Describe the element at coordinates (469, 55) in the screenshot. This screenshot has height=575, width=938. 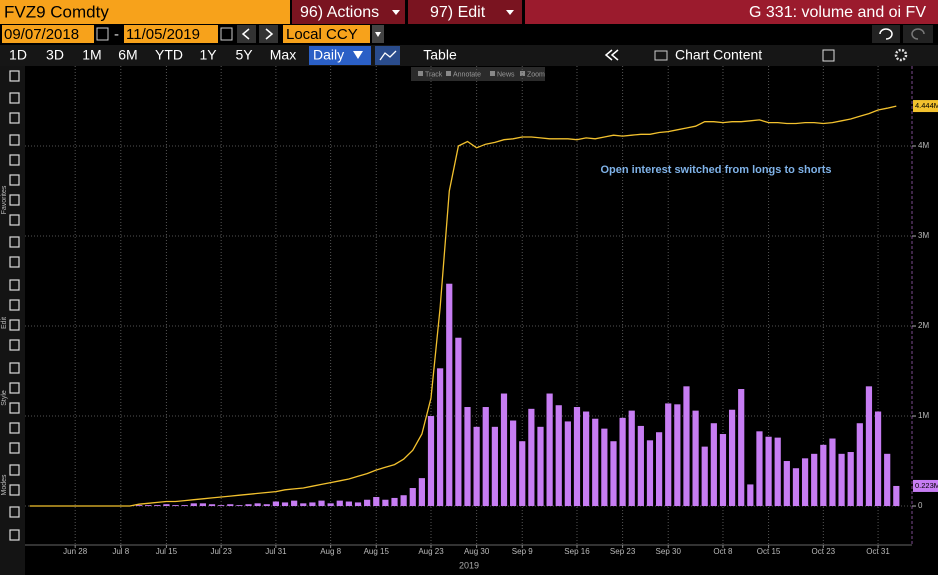
I see `period-toolbar` at that location.